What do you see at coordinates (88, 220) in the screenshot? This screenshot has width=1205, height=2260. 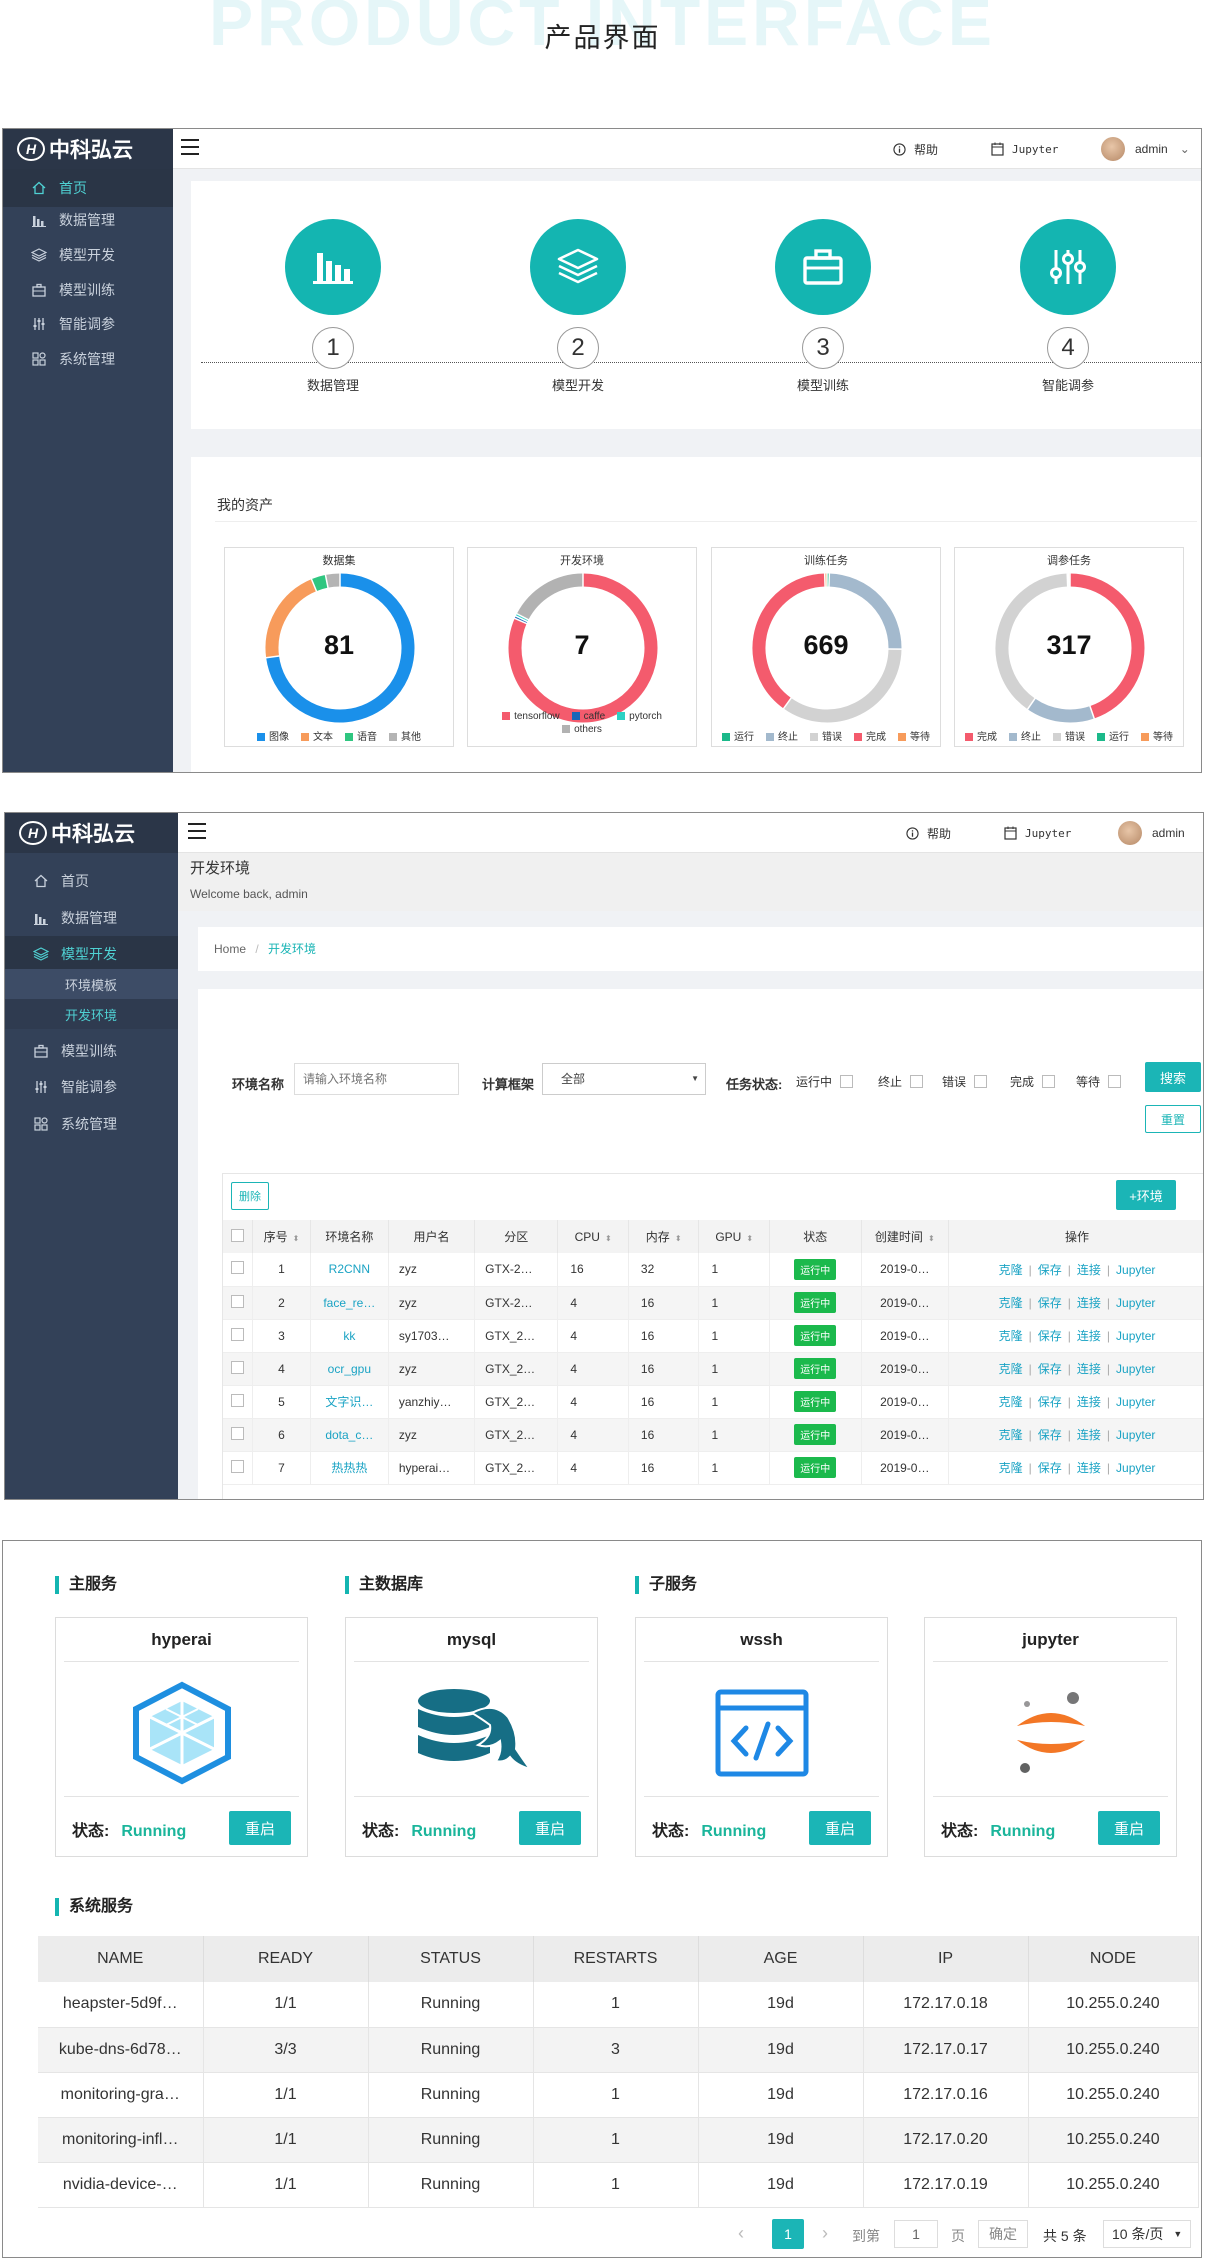 I see `sidebar-item-1: 数据管理` at bounding box center [88, 220].